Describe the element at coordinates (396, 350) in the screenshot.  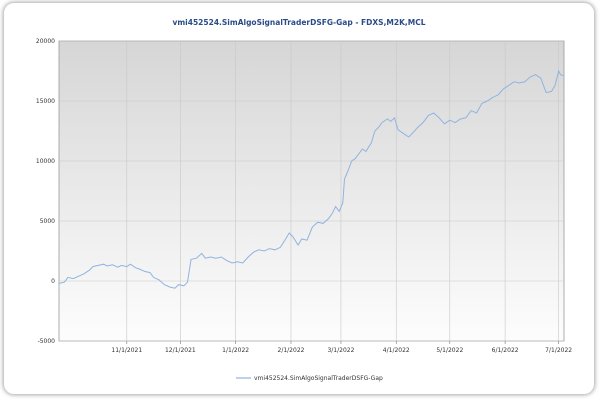
I see `x-tick-label: 4/1/2022` at that location.